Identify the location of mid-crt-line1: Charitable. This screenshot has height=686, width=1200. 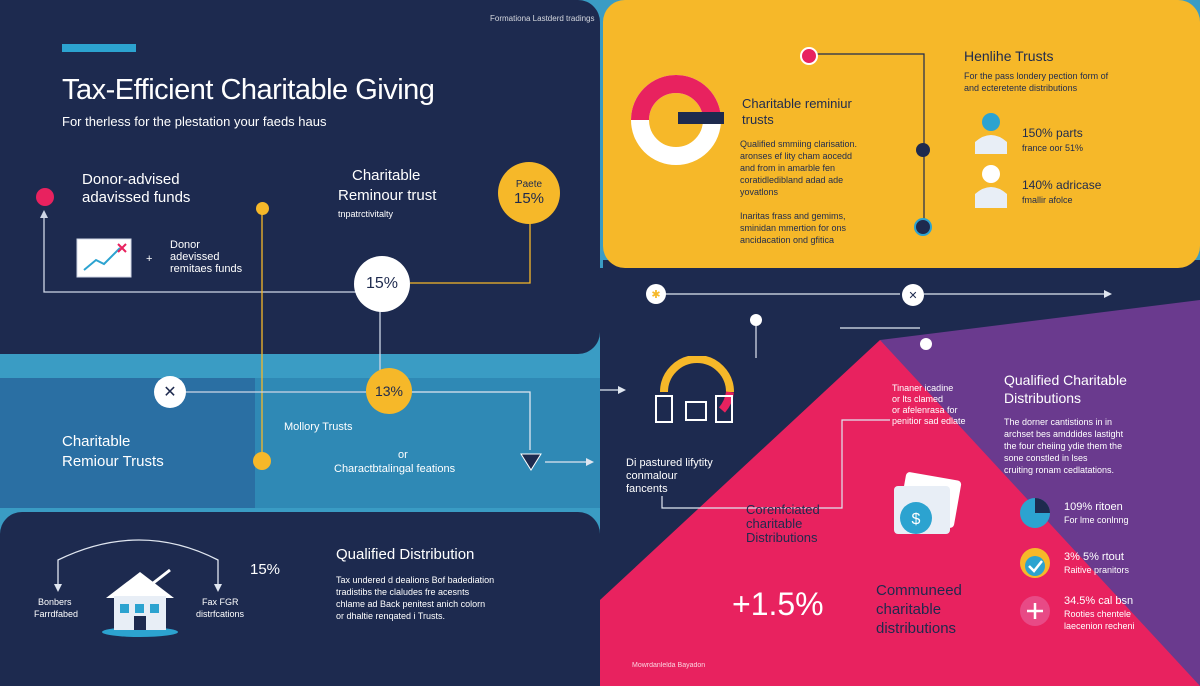
(96, 441).